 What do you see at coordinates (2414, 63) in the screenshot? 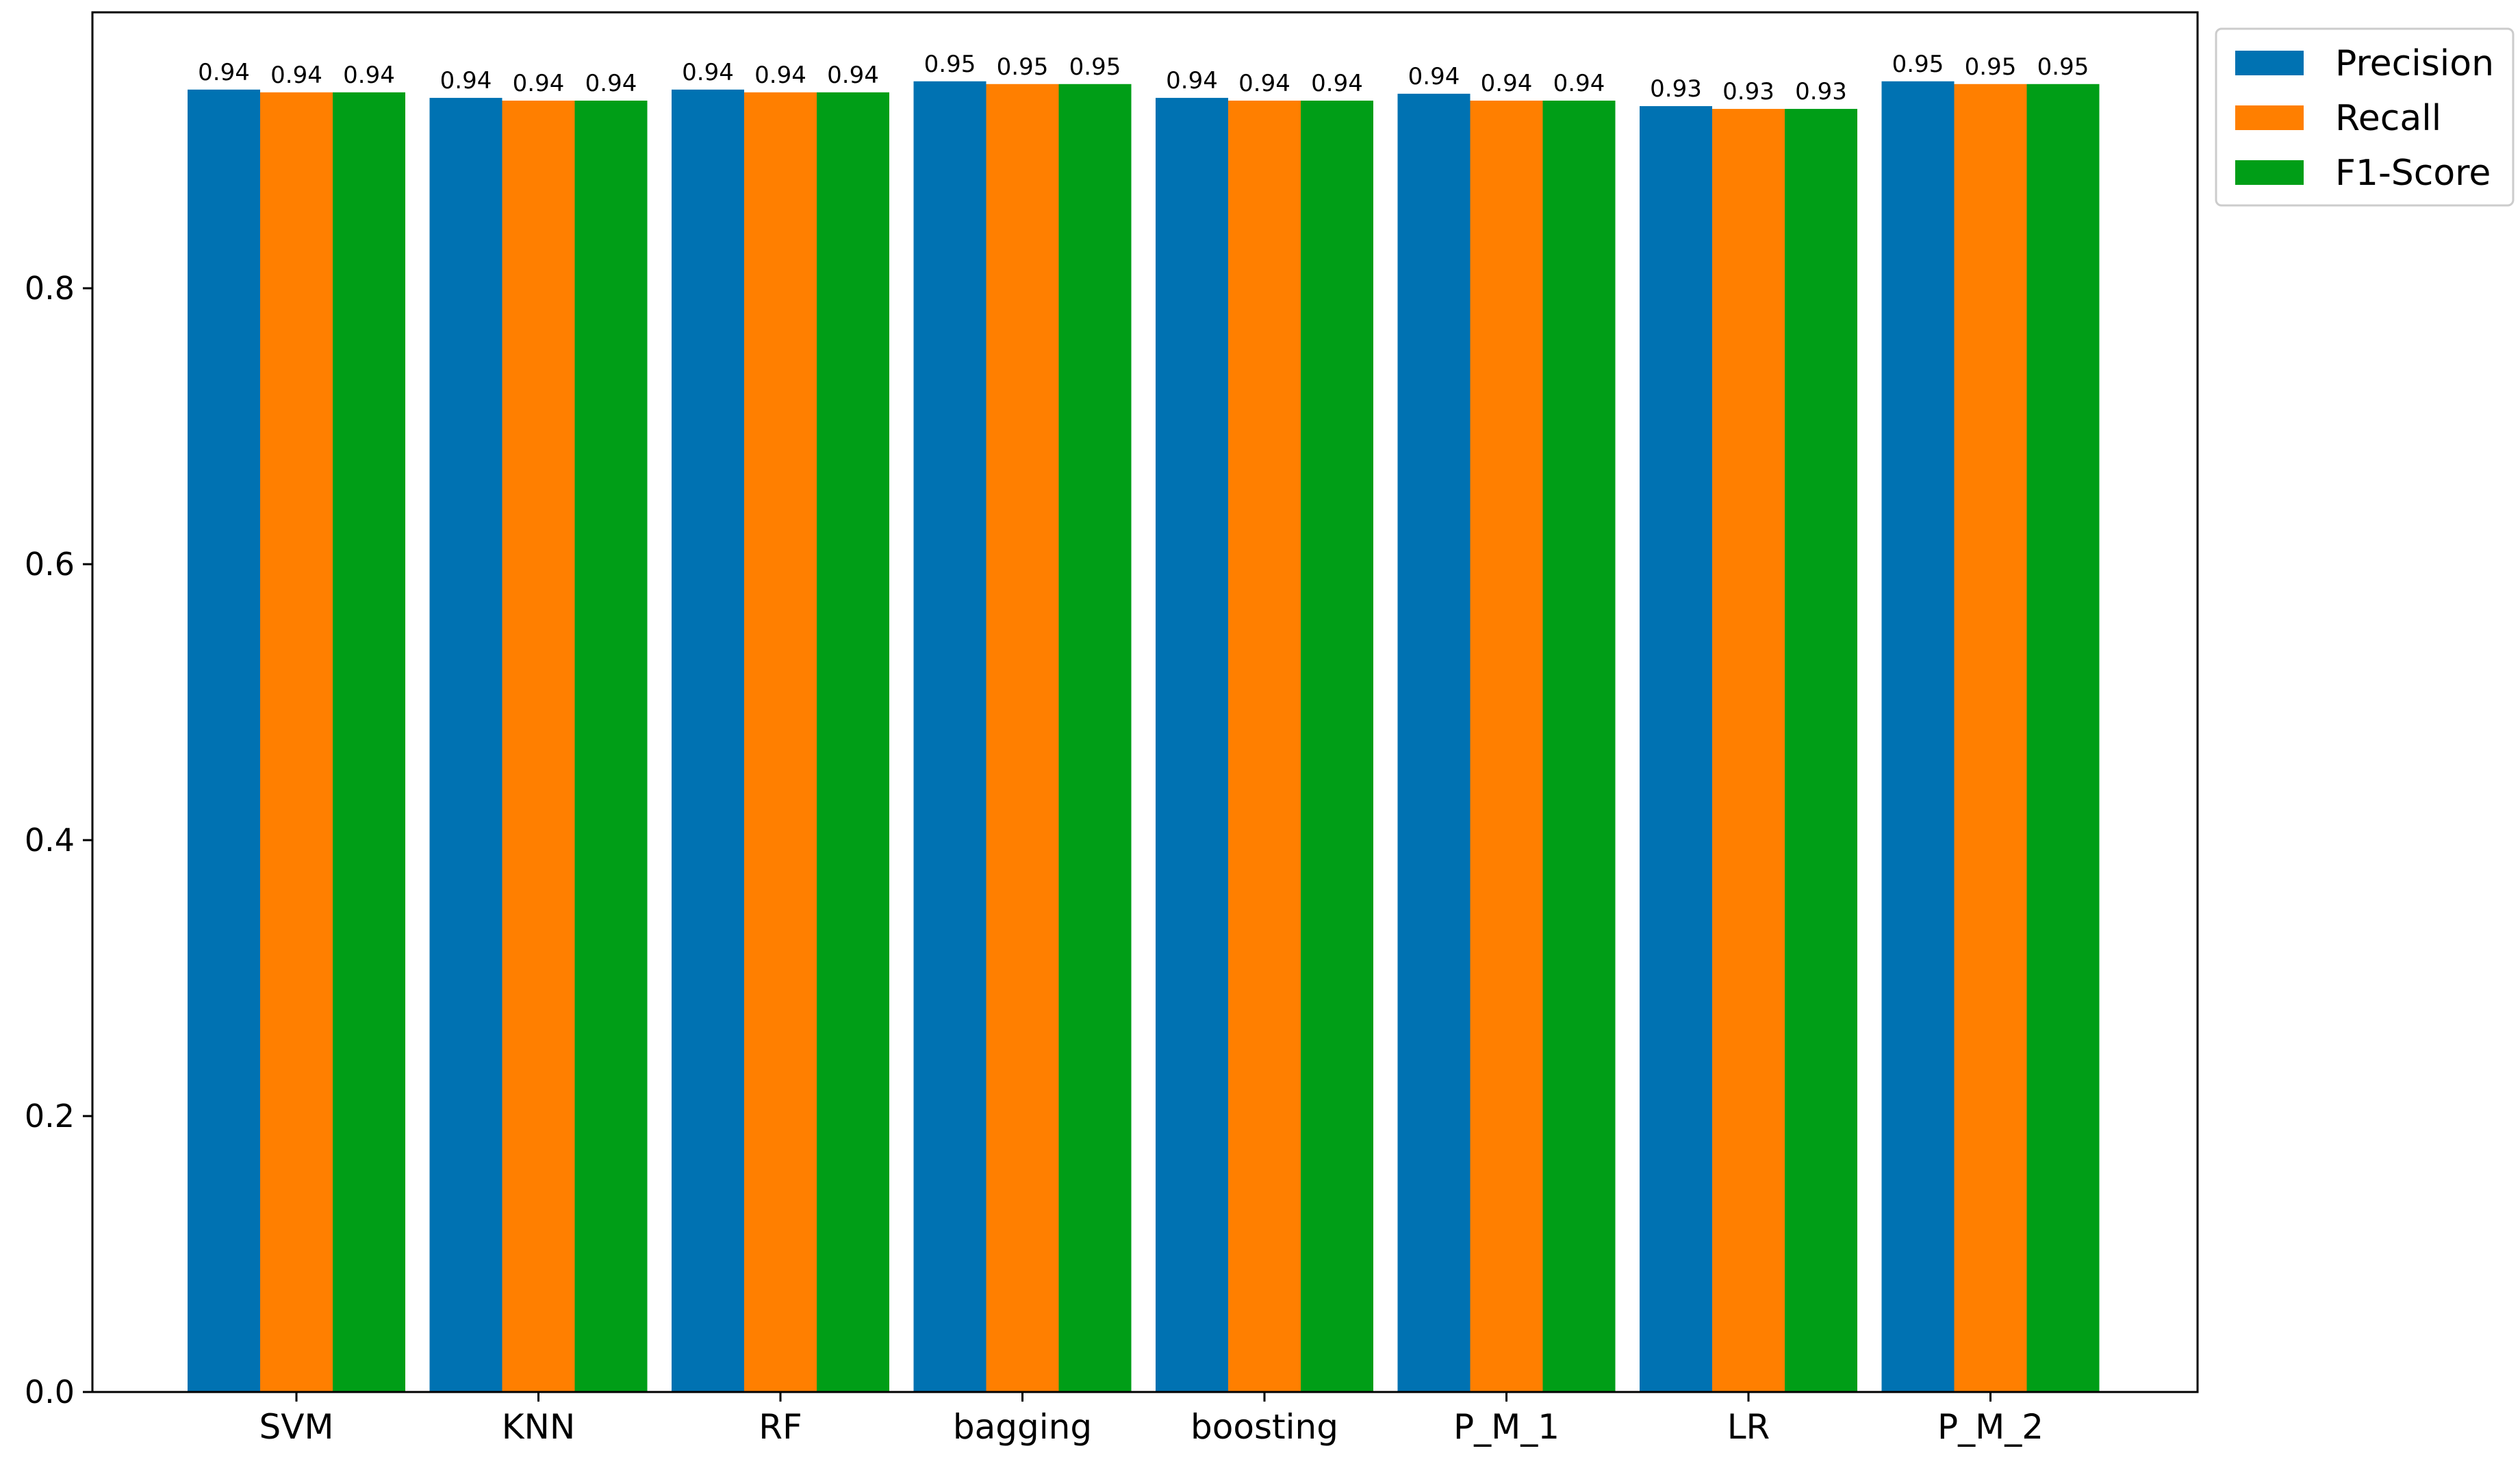
I see `legend-label-precision: Precision` at bounding box center [2414, 63].